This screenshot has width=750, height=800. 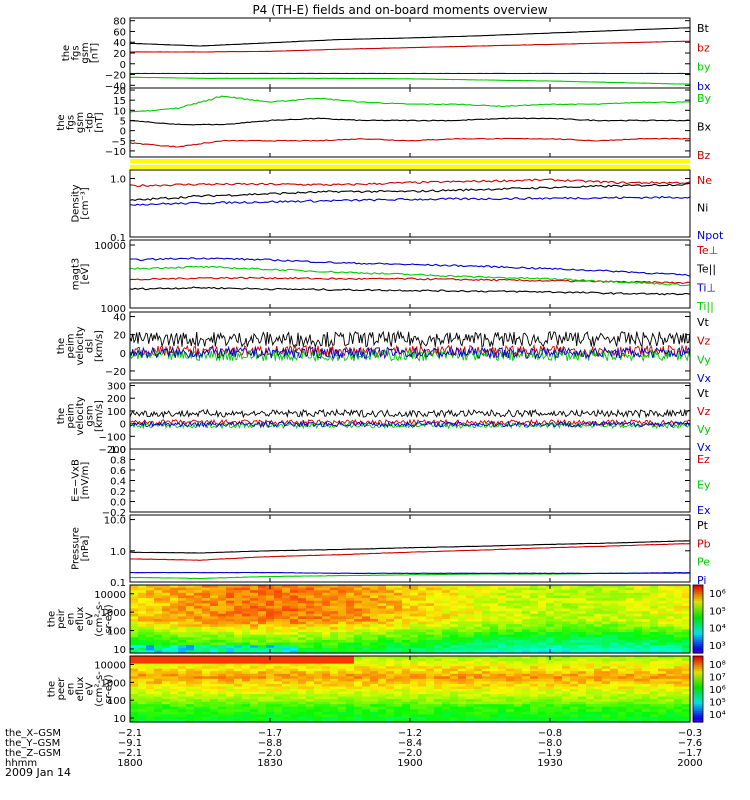 What do you see at coordinates (119, 318) in the screenshot?
I see `y-tick-label: 40` at bounding box center [119, 318].